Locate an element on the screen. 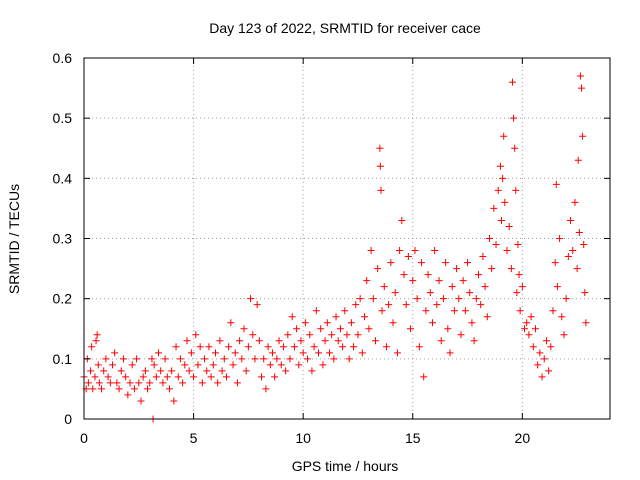  y-tick-label: 0.3 is located at coordinates (63, 239).